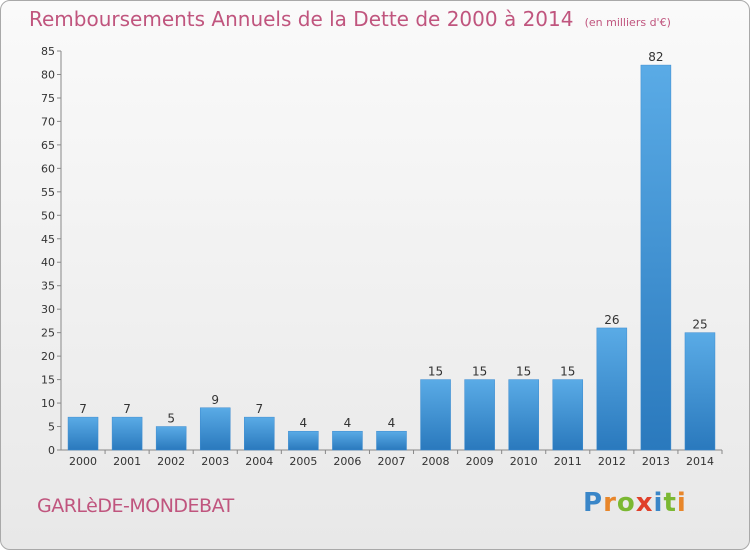 The height and width of the screenshot is (550, 750). Describe the element at coordinates (612, 461) in the screenshot. I see `x-tick-label: 2012` at that location.